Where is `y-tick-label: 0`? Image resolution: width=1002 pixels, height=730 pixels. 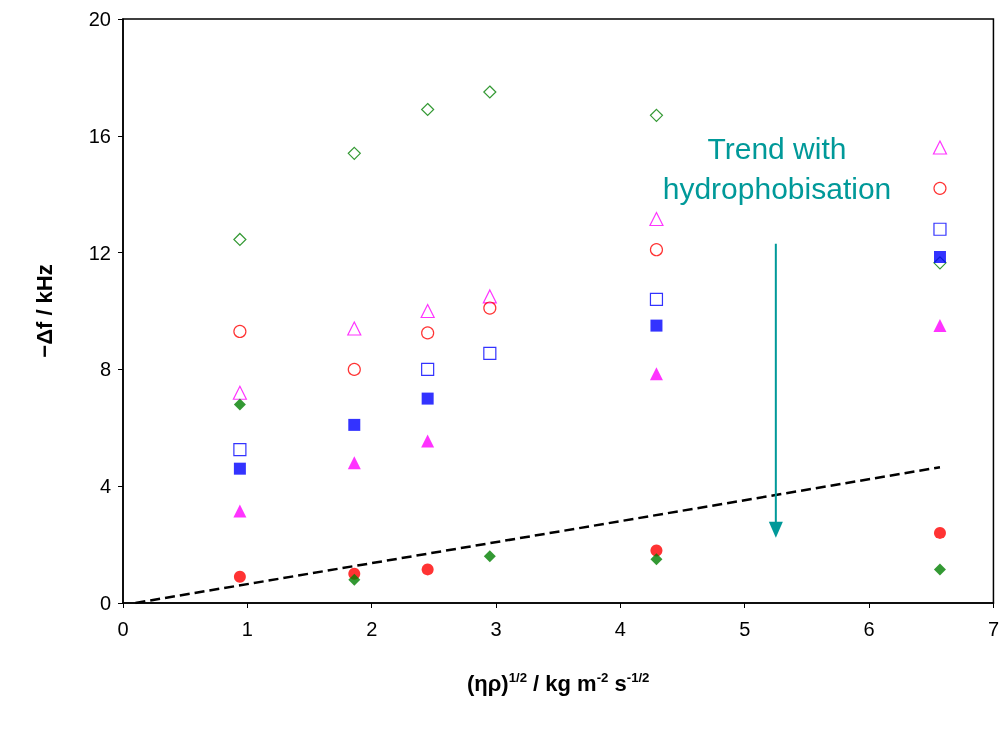 y-tick-label: 0 is located at coordinates (105, 603).